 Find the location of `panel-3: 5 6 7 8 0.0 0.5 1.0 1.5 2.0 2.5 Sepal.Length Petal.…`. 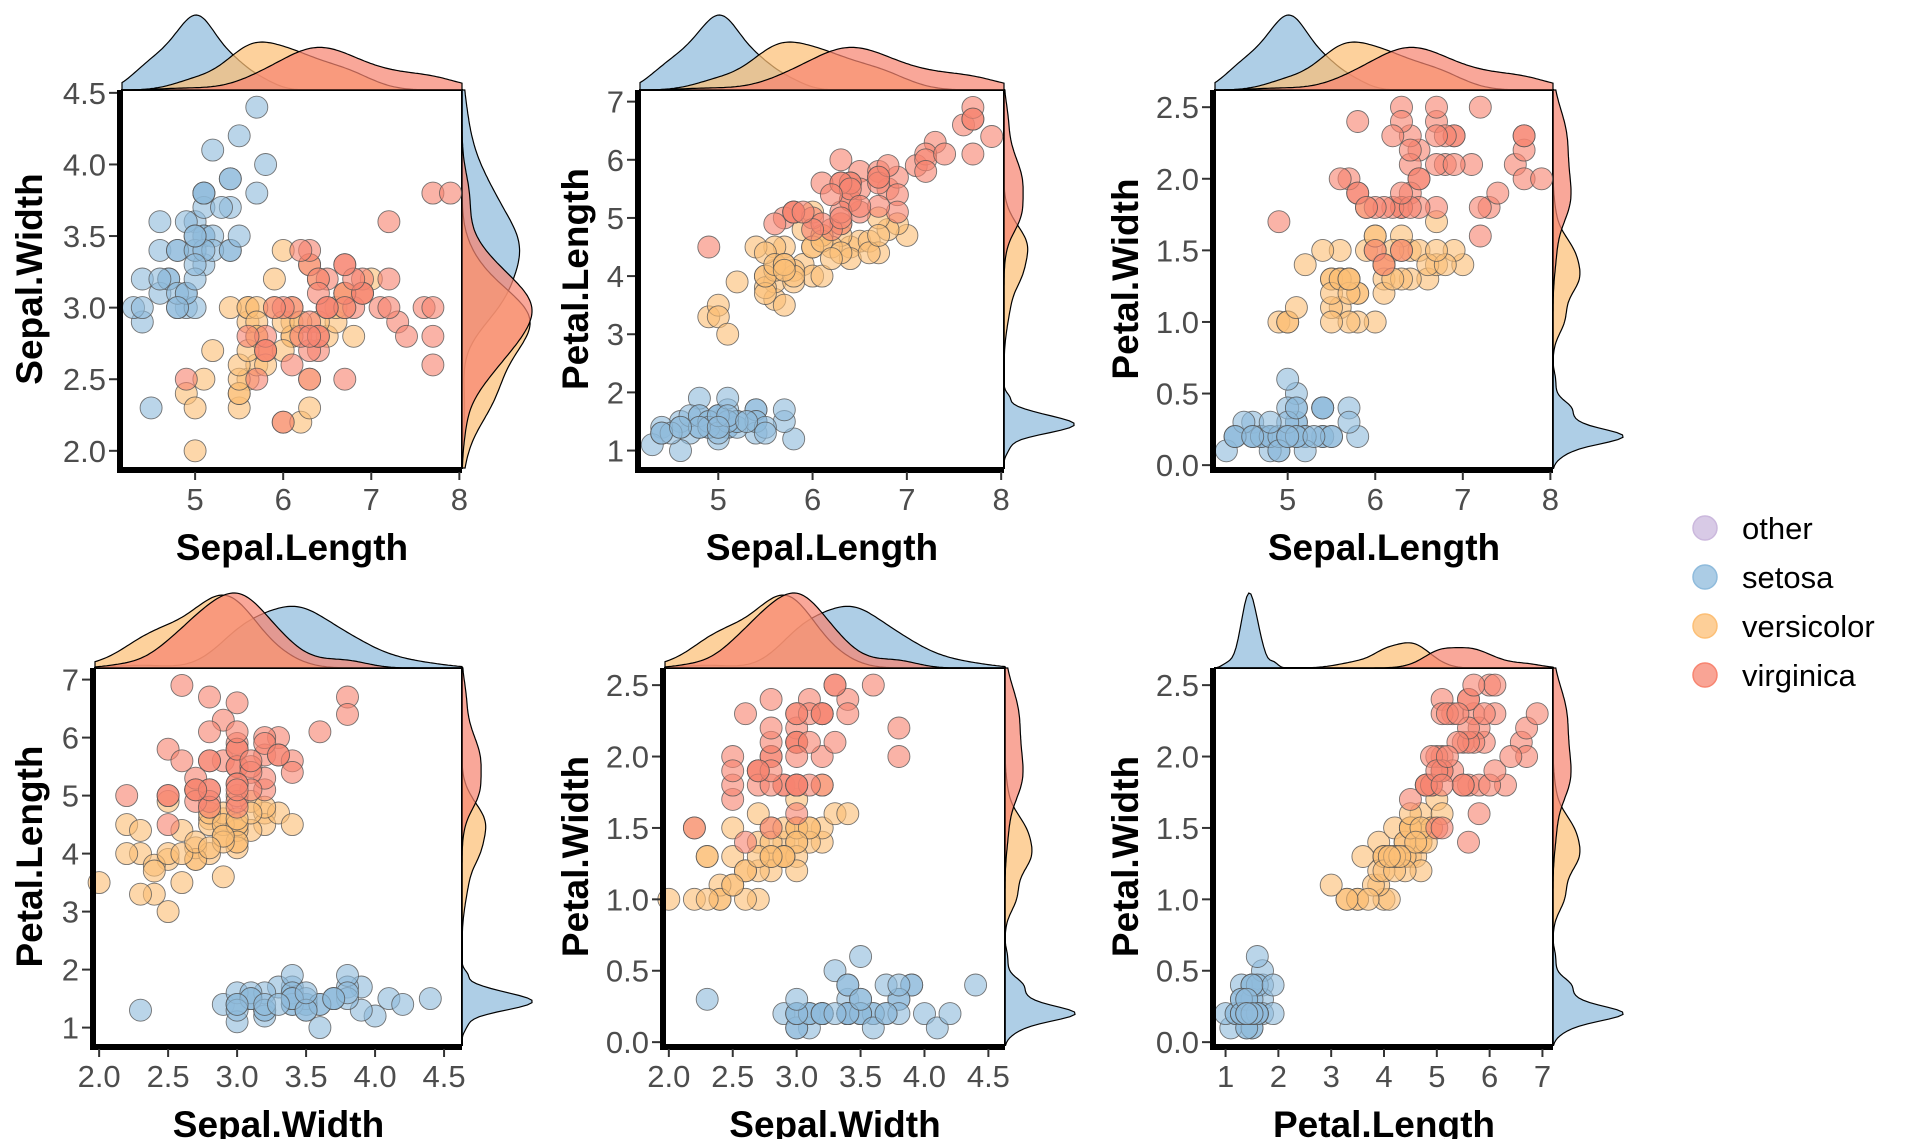

panel-3: 5 6 7 8 0.0 0.5 1.0 1.5 2.0 2.5 Sepal.Length Petal.… is located at coordinates (1364, 291).